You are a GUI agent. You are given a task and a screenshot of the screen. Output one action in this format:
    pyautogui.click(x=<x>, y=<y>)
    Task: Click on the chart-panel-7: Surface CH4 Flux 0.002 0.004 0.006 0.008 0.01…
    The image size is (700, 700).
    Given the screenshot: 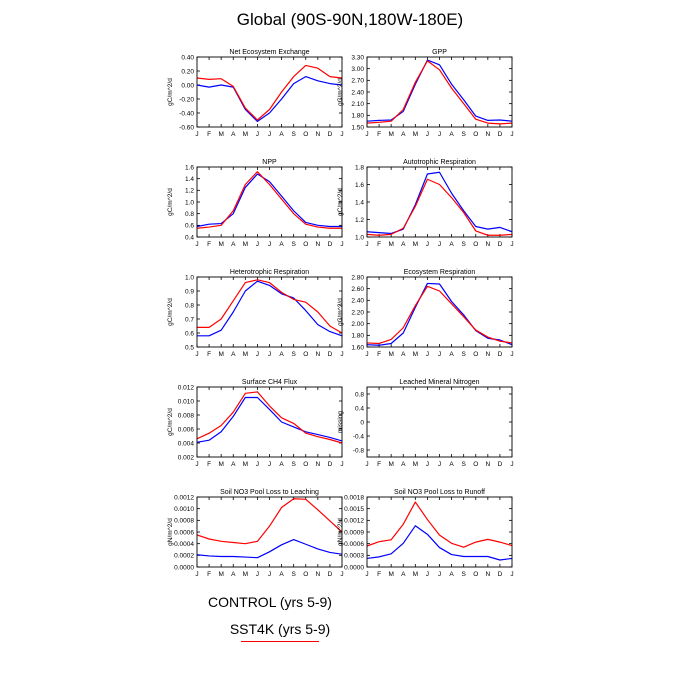 What is the action you would take?
    pyautogui.click(x=255, y=423)
    